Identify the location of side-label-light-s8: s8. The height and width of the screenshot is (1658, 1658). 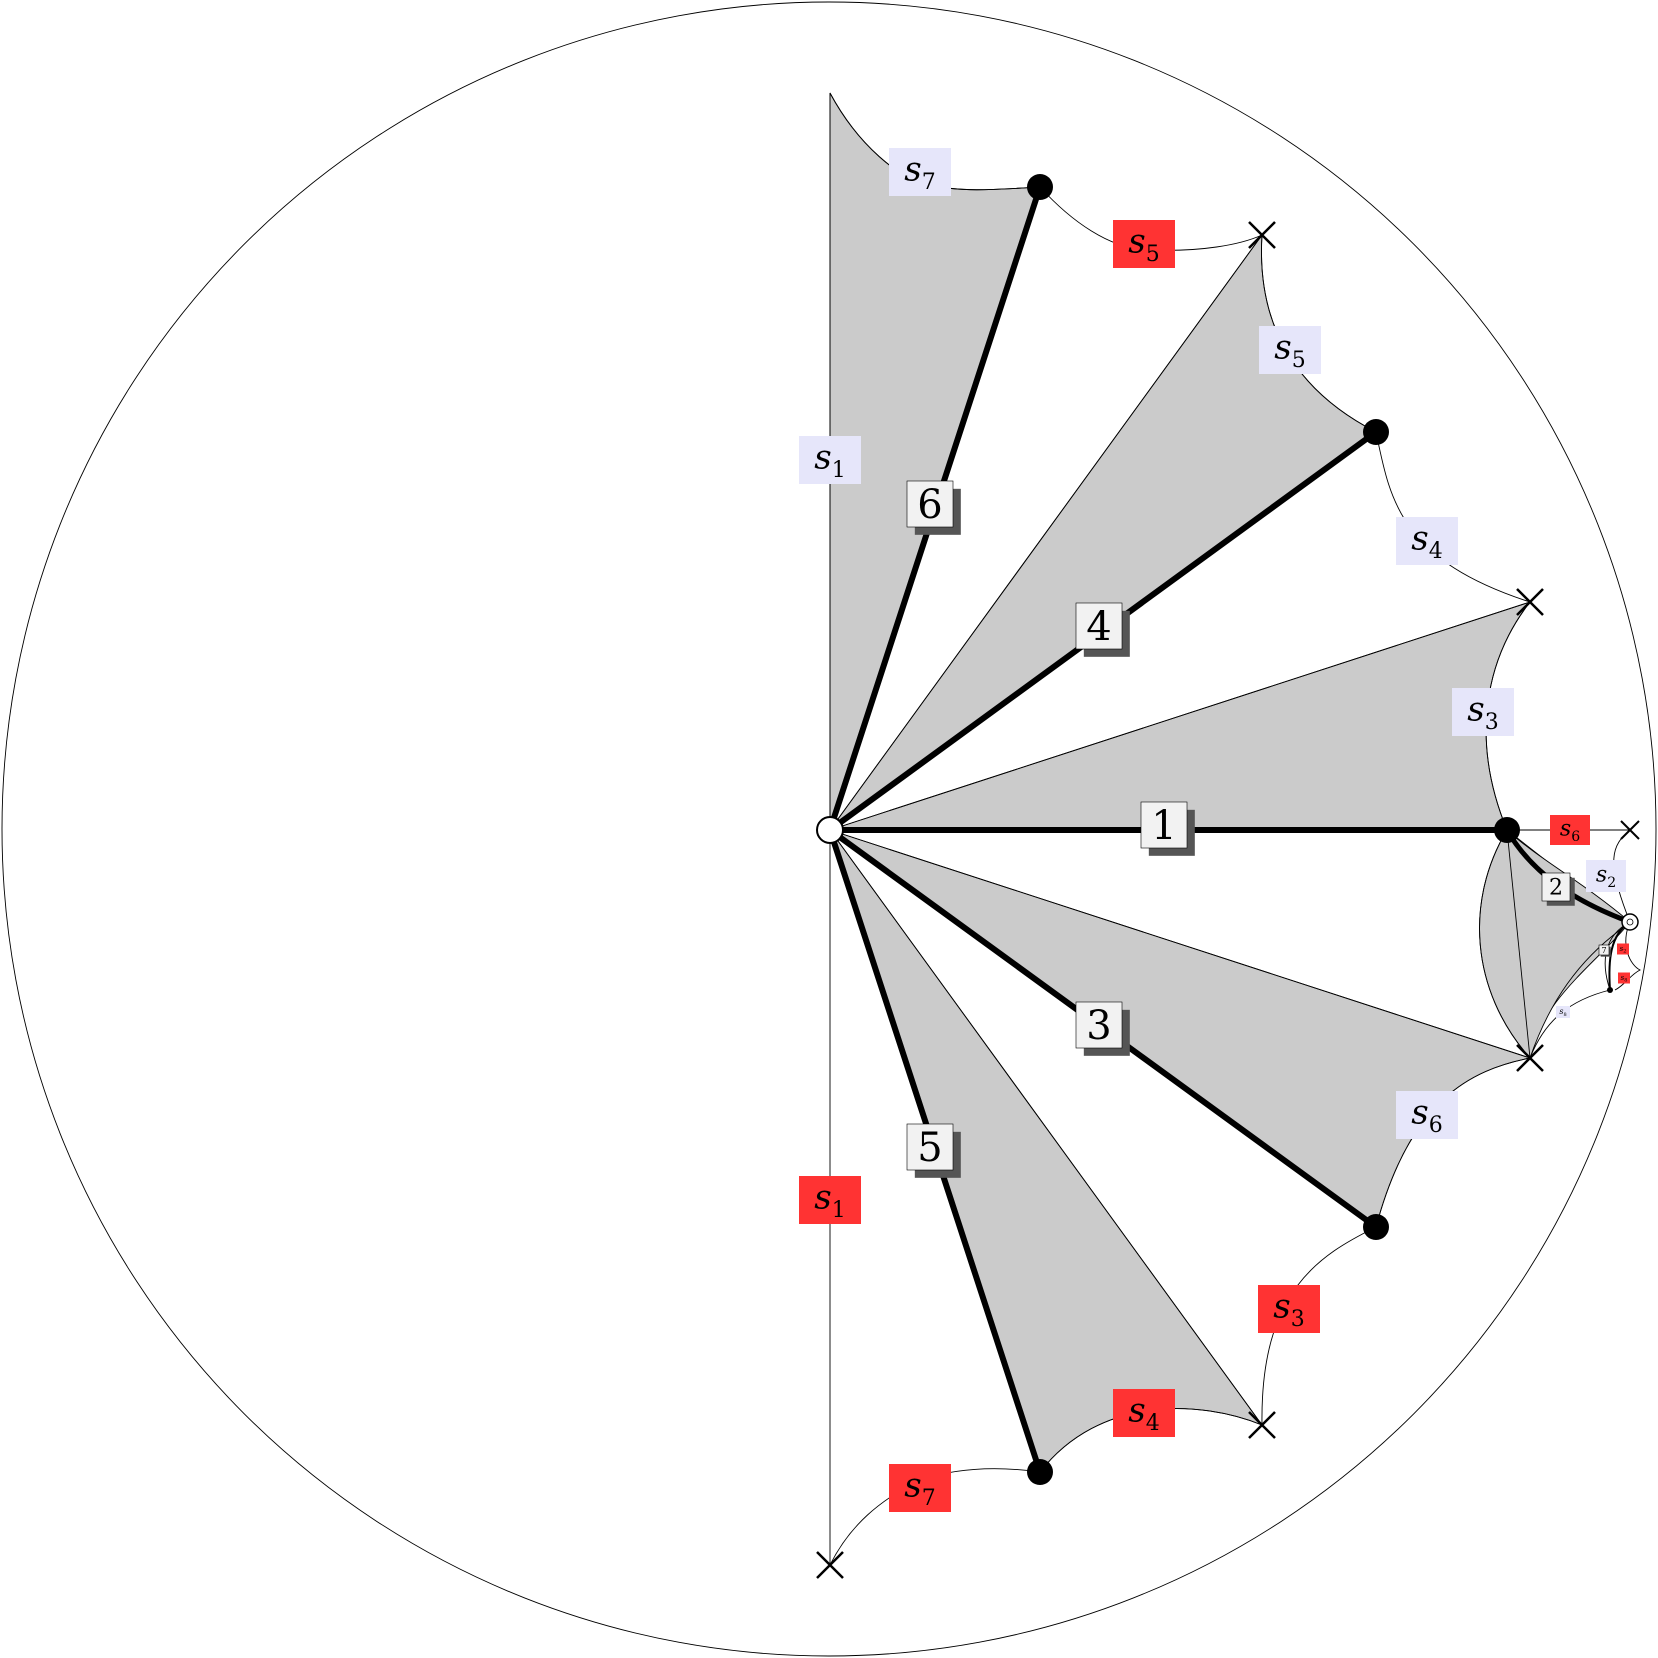
(1563, 1012).